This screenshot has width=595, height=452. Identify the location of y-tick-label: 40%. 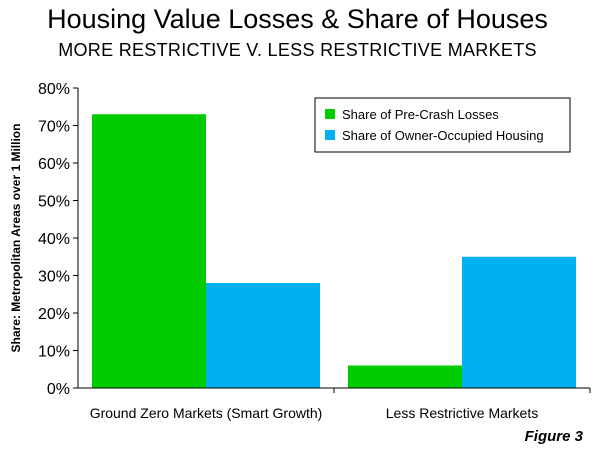
(54, 239).